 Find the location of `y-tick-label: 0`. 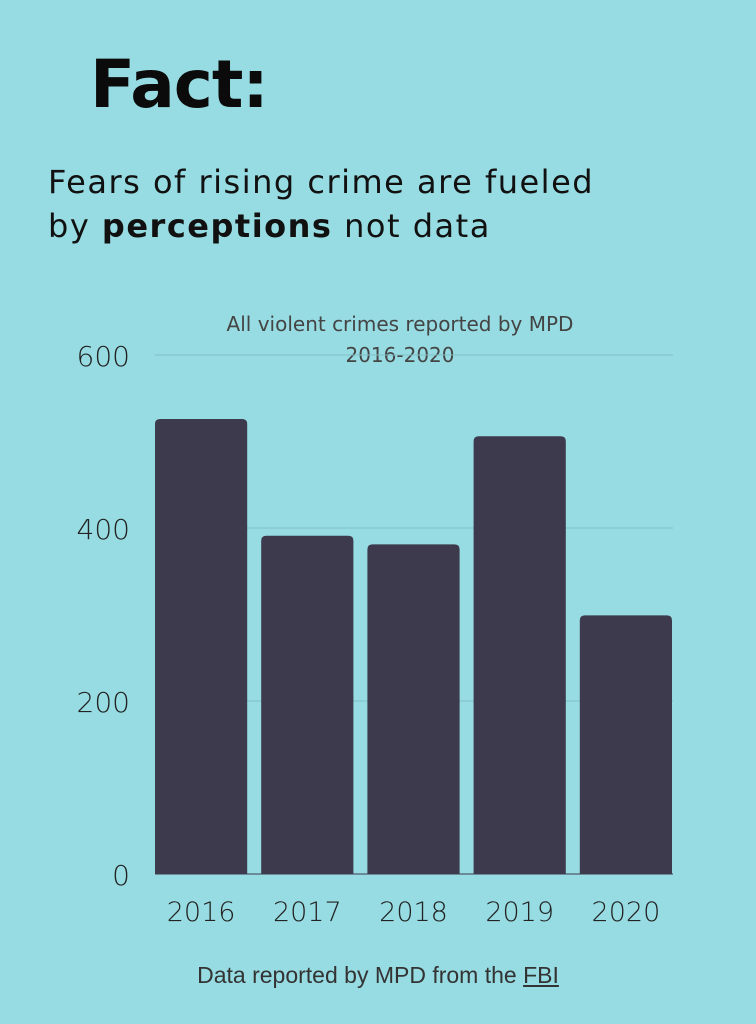

y-tick-label: 0 is located at coordinates (121, 875).